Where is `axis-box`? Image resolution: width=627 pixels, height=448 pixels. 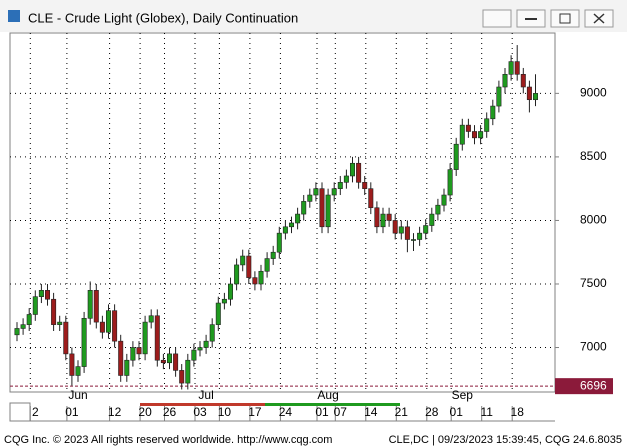 axis-box is located at coordinates (20, 412).